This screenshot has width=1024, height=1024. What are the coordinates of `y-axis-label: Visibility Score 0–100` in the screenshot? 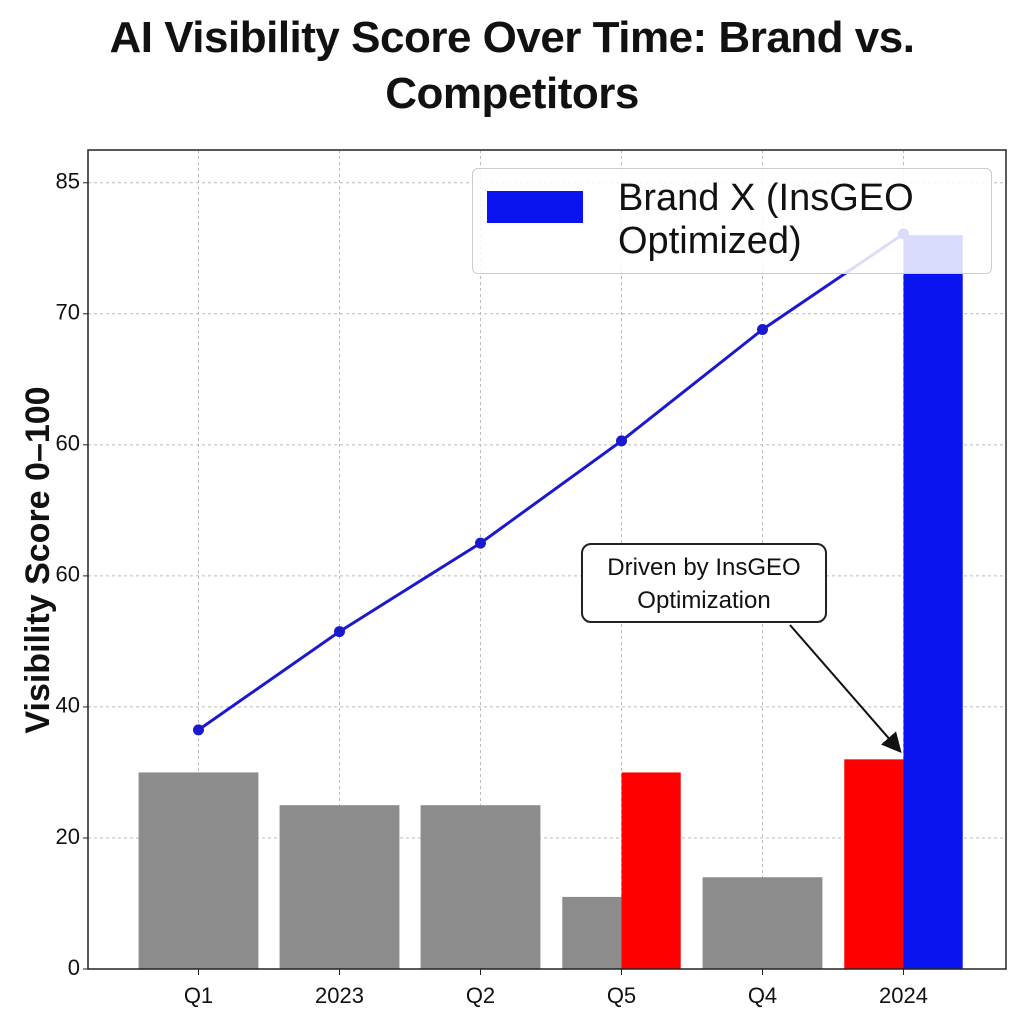 It's located at (38, 559).